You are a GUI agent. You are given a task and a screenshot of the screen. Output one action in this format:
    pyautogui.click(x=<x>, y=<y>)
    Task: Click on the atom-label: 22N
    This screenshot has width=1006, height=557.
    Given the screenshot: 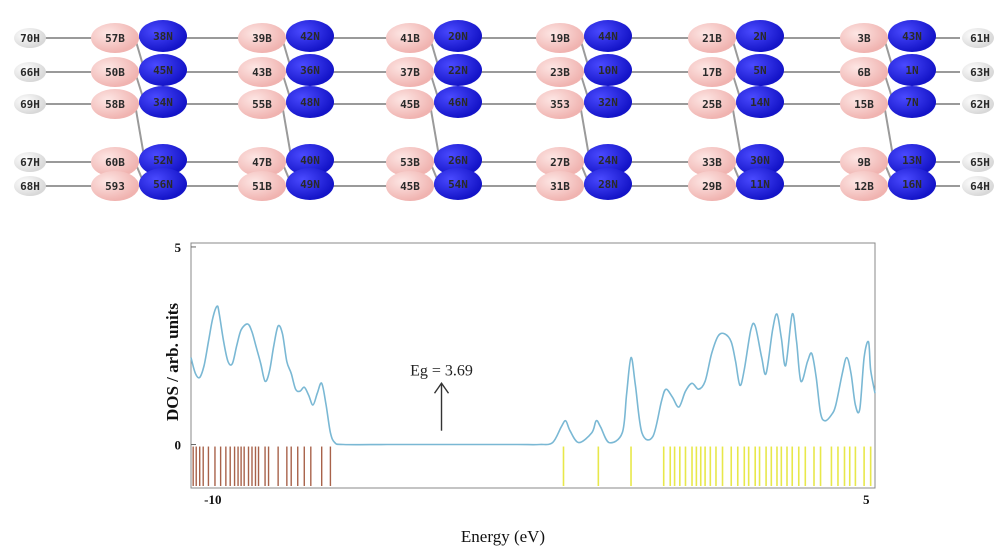 What is the action you would take?
    pyautogui.click(x=458, y=70)
    